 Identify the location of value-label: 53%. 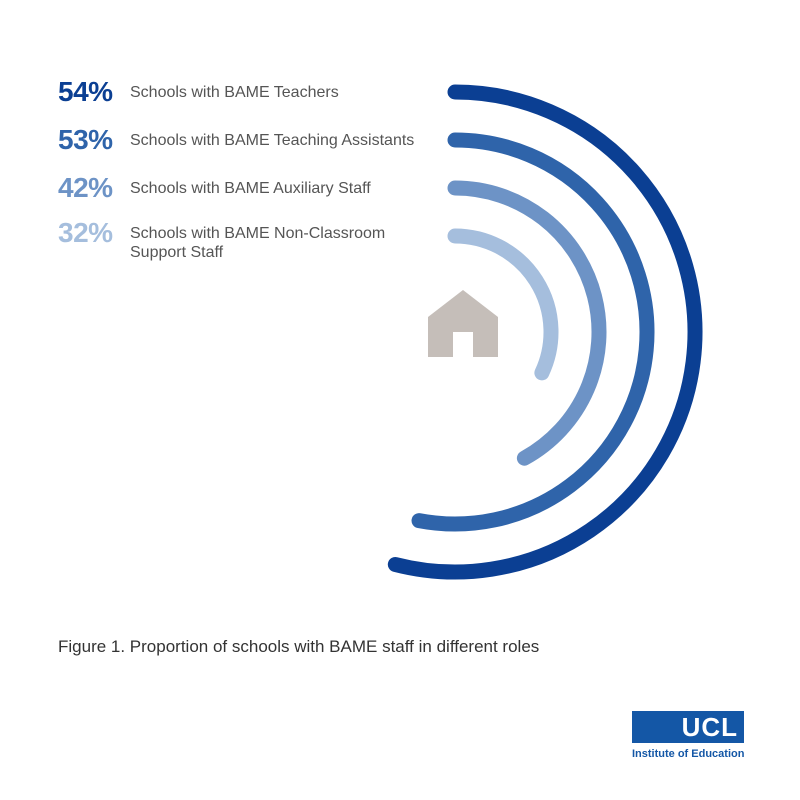
(85, 139).